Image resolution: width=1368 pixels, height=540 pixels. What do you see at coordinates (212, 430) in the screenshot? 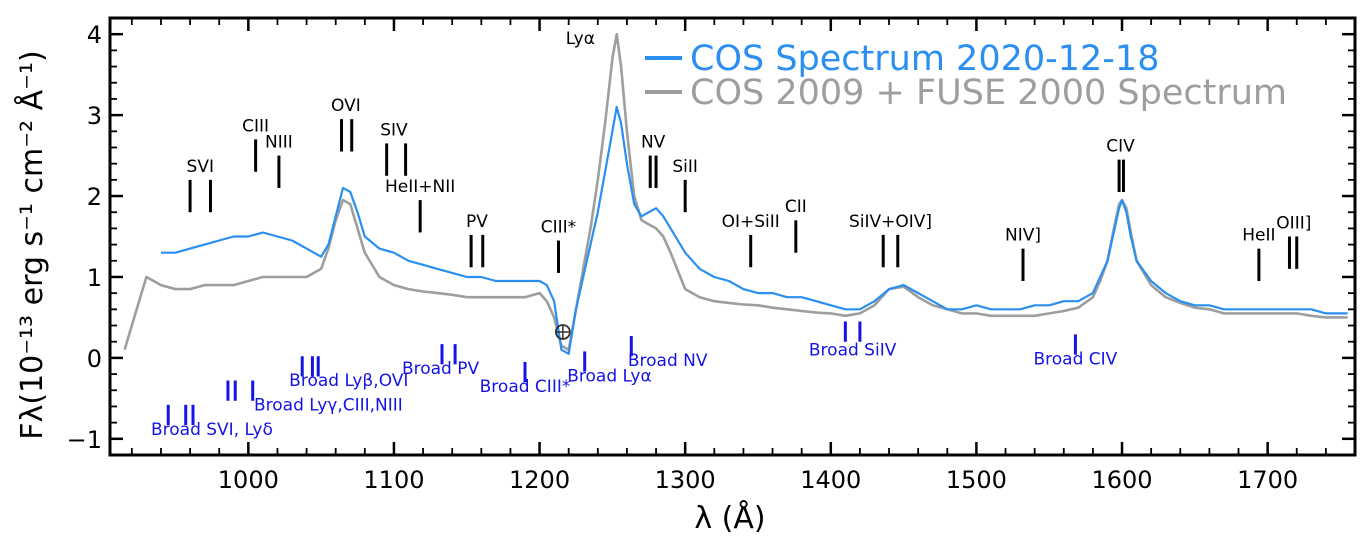
I see `broad-label: Broad SVI, Lyδ` at bounding box center [212, 430].